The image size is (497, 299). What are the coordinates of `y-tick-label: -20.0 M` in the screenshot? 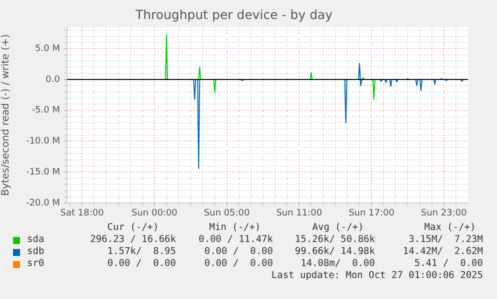 It's located at (43, 203).